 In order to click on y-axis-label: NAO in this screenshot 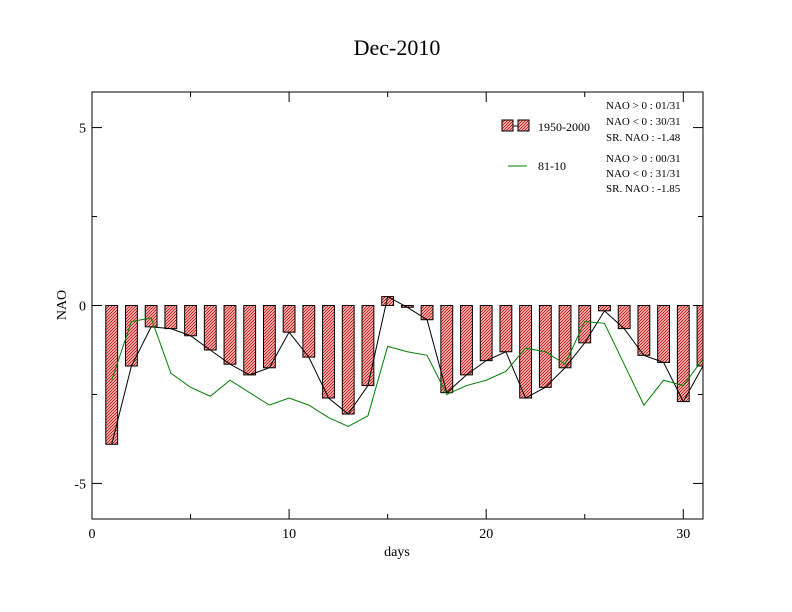, I will do `click(62, 305)`.